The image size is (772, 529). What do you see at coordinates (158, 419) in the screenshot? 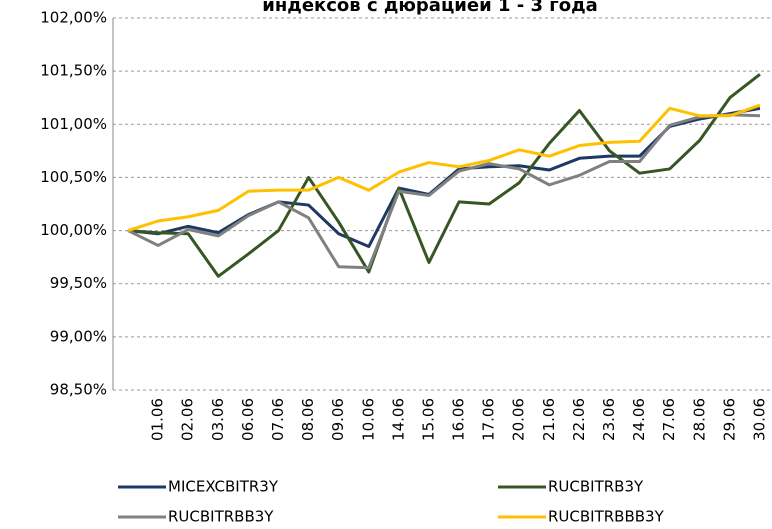
I see `x-tick-label: 01.06` at bounding box center [158, 419].